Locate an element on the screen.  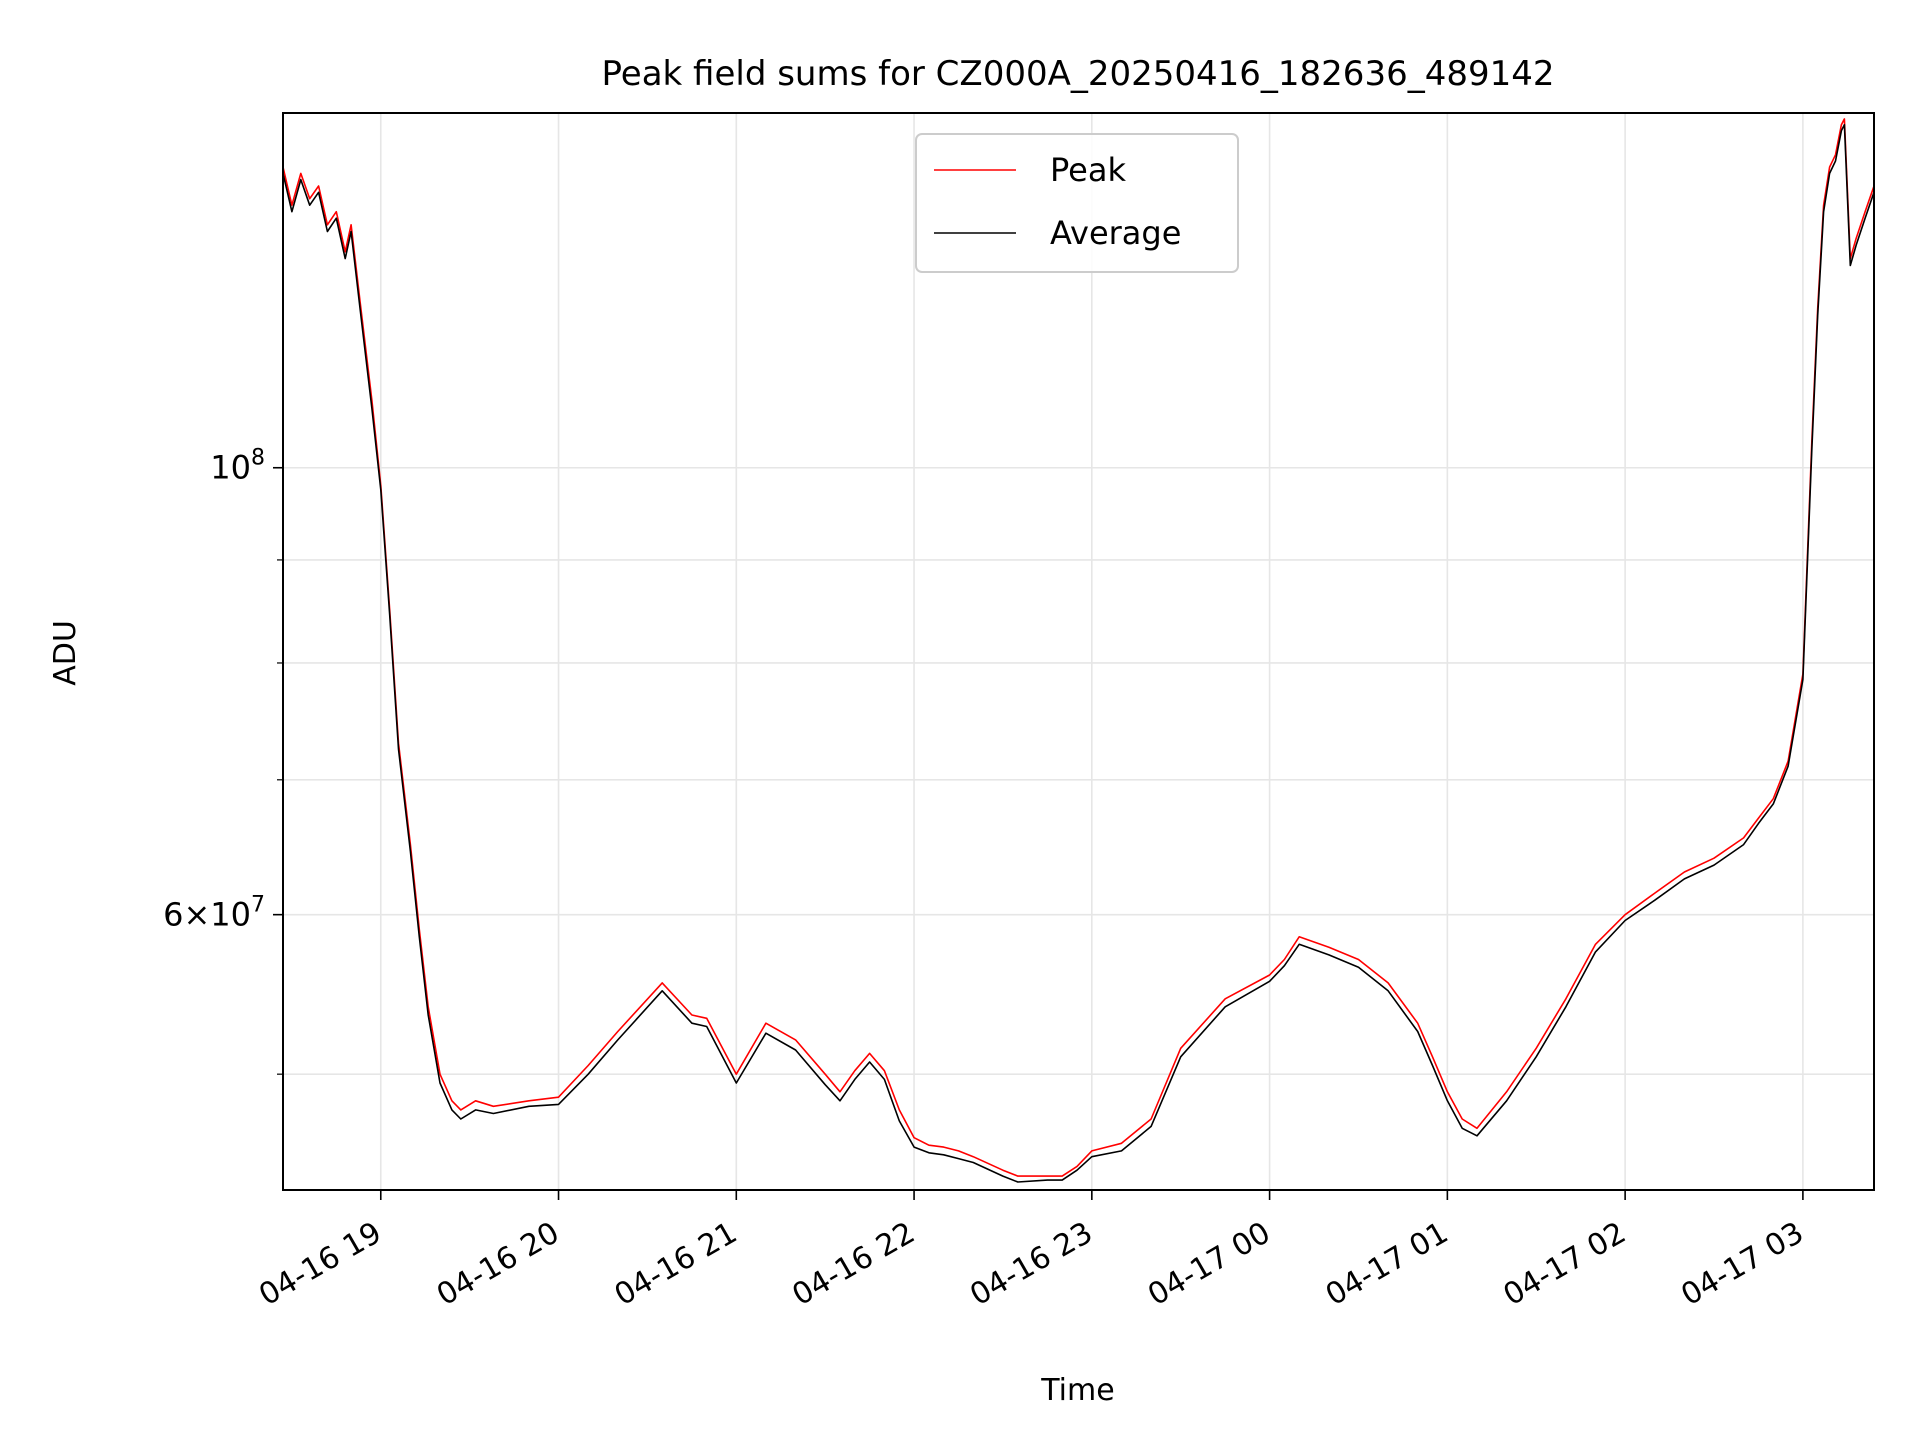
legend-label-peak: Peak is located at coordinates (1088, 170).